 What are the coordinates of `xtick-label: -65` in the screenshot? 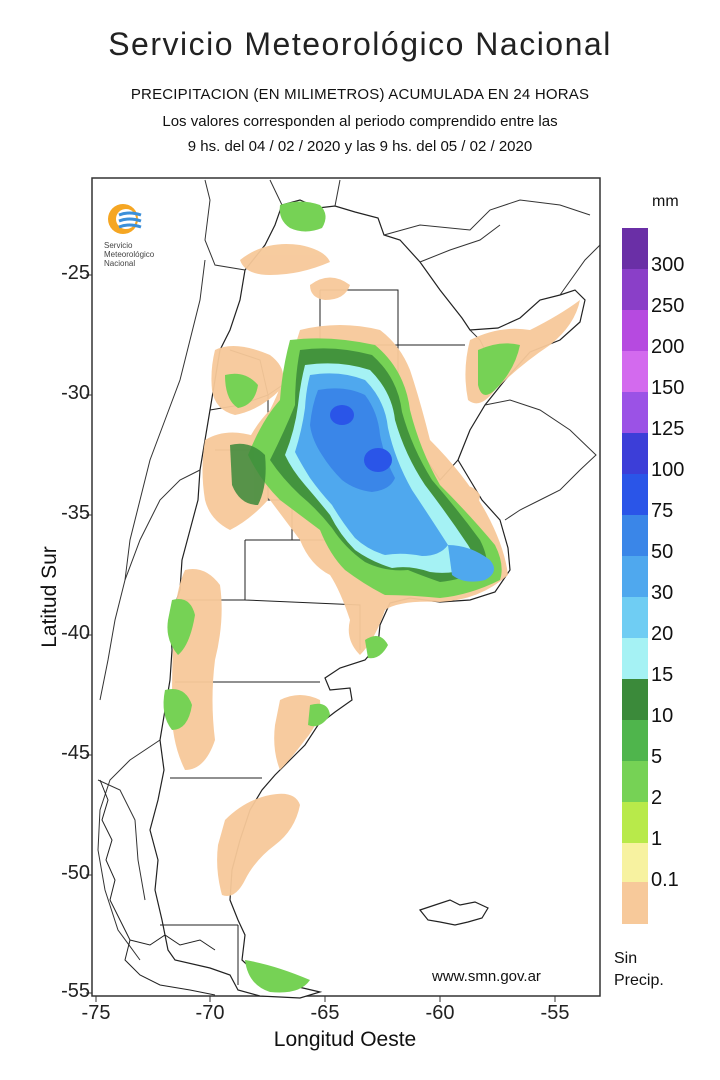 It's located at (325, 1013).